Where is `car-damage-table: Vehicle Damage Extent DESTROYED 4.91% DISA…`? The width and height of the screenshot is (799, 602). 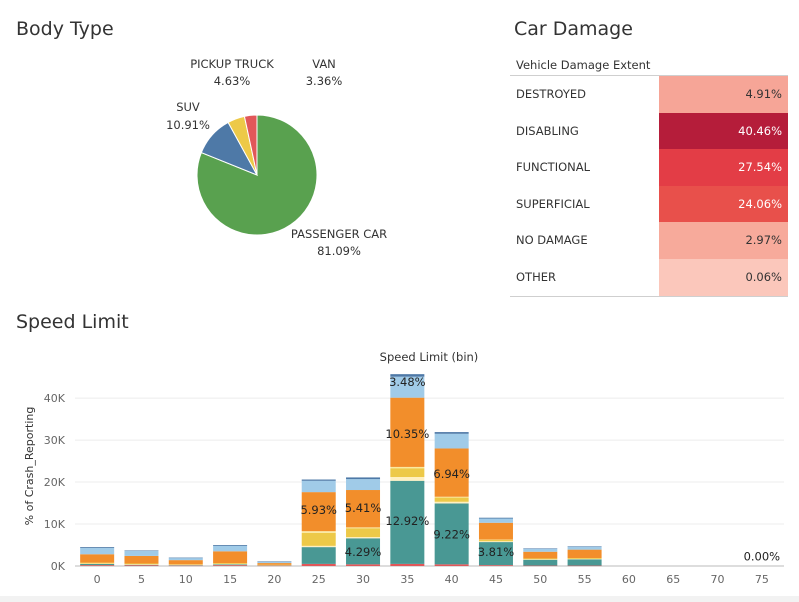 car-damage-table: Vehicle Damage Extent DESTROYED 4.91% DISA… is located at coordinates (649, 176).